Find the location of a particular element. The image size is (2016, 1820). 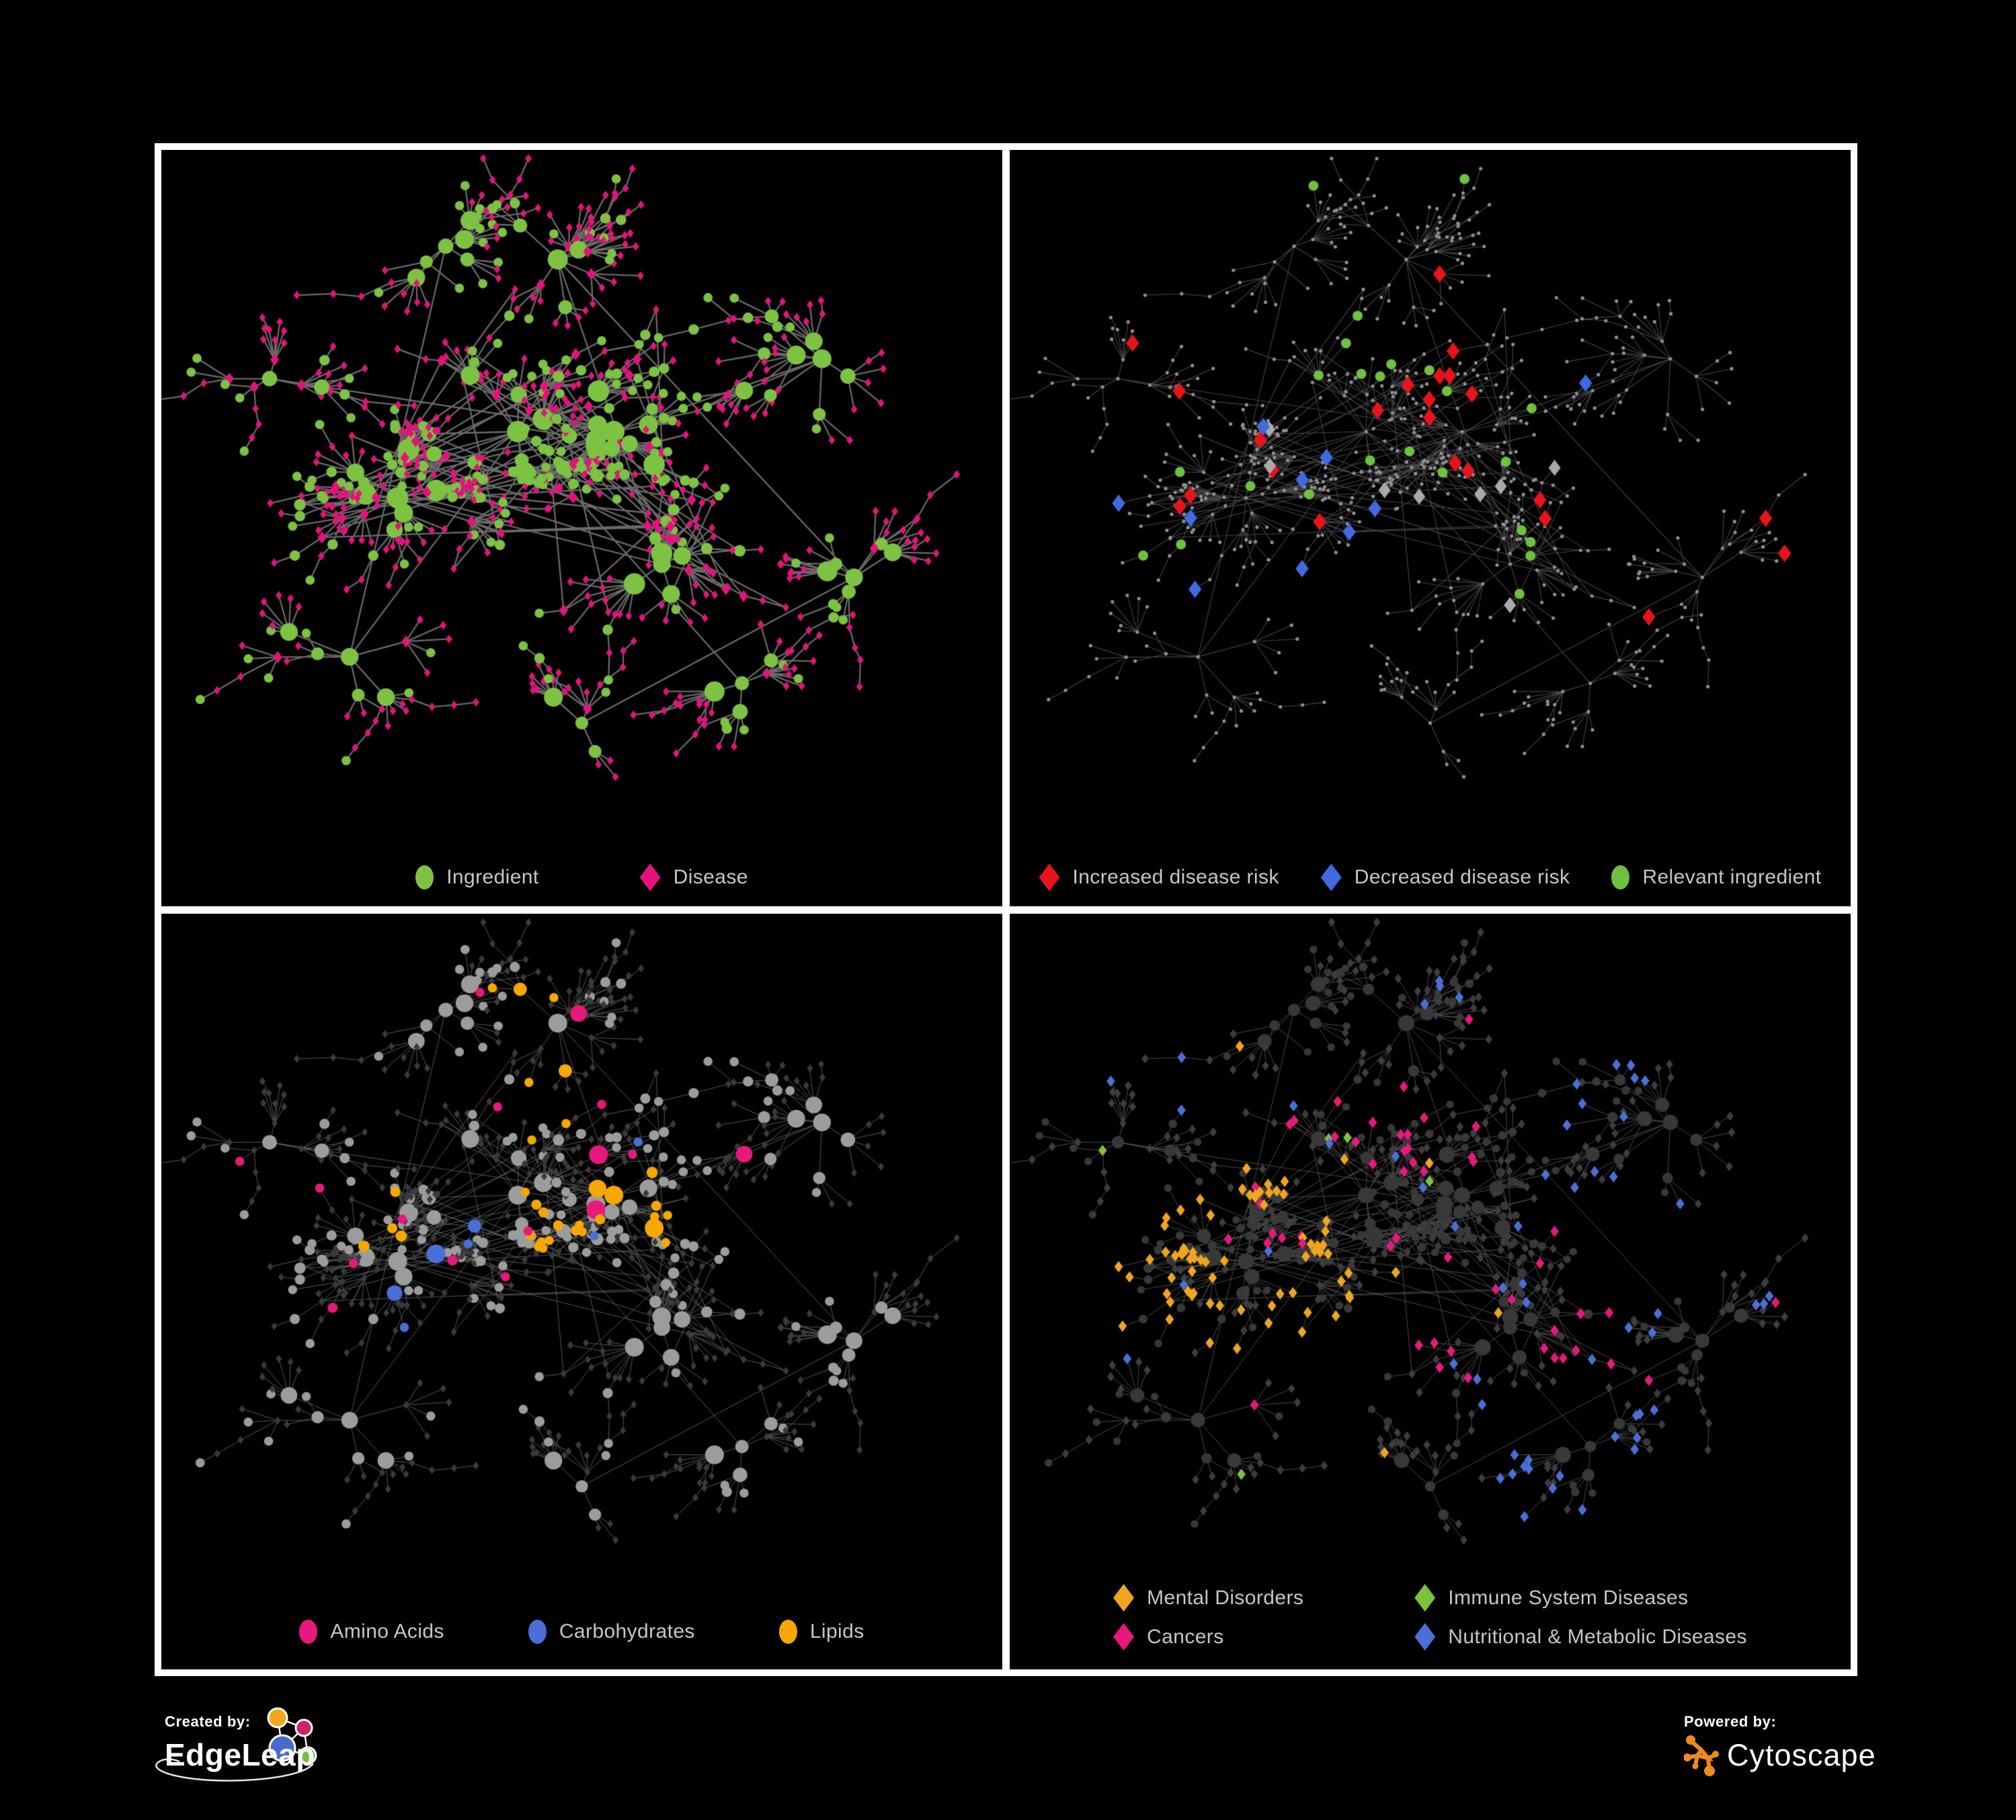

legend-compound-classes: Amino Acids Carbohydrates Lipids is located at coordinates (581, 1632).